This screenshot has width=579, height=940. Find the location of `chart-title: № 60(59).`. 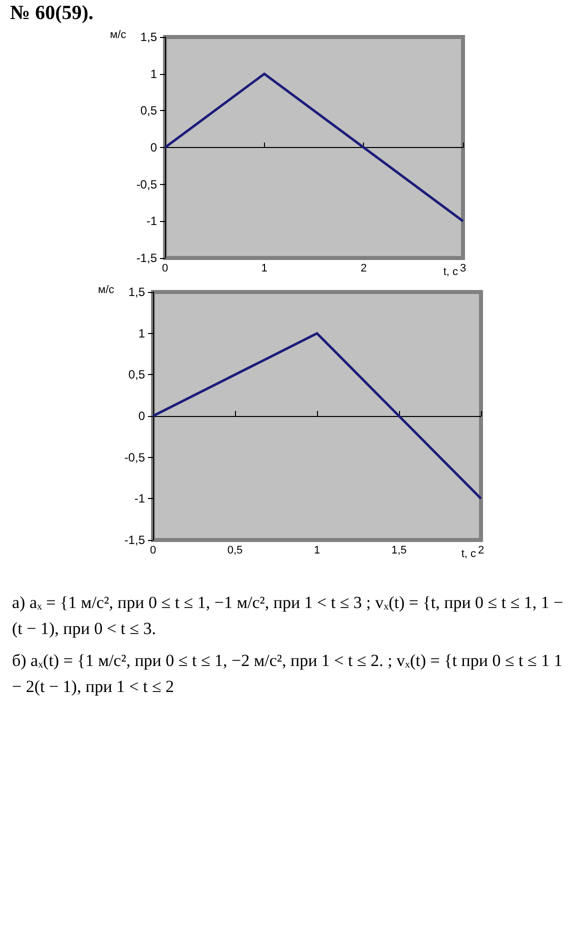

chart-title: № 60(59). is located at coordinates (52, 13).